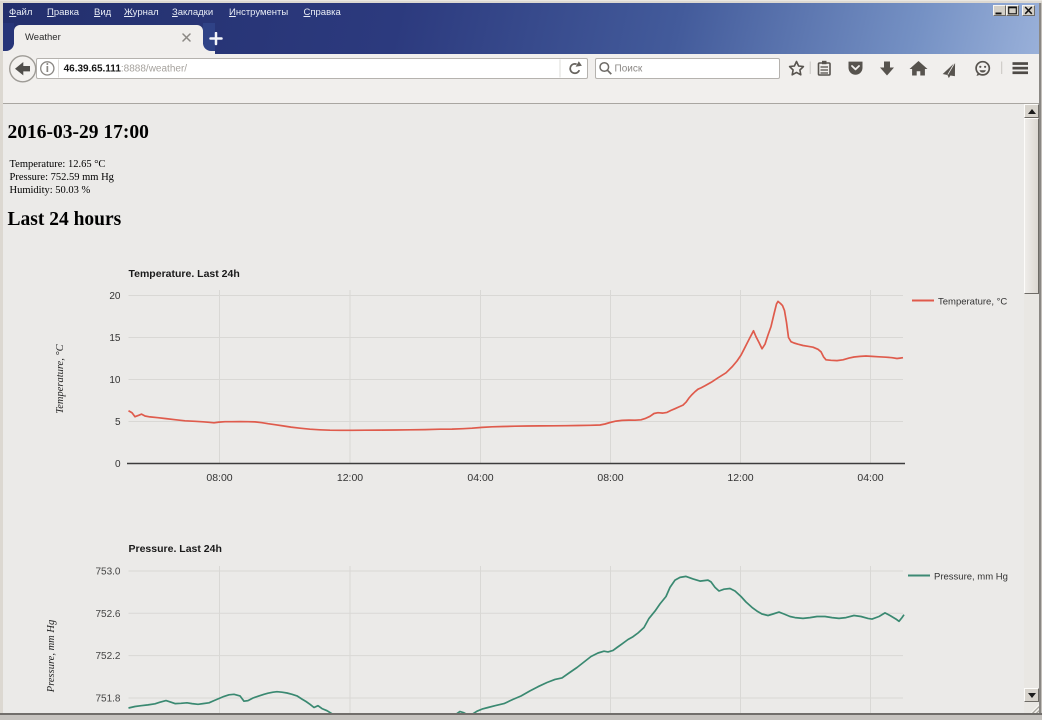 Image resolution: width=1042 pixels, height=720 pixels. I want to click on svg-text: 10, so click(115, 380).